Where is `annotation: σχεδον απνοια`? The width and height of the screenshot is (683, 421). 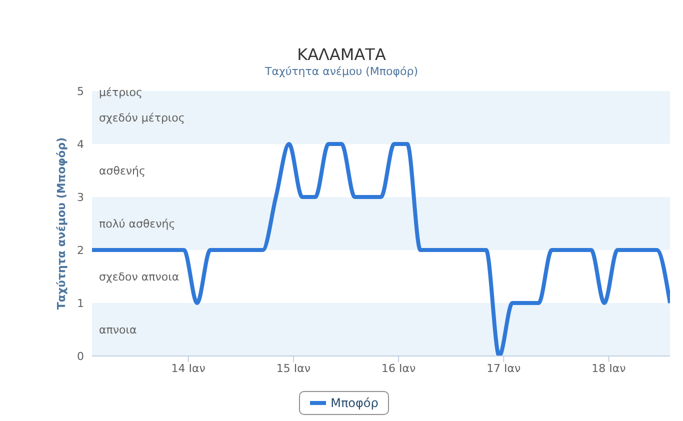
annotation: σχεδον απνοια is located at coordinates (139, 277).